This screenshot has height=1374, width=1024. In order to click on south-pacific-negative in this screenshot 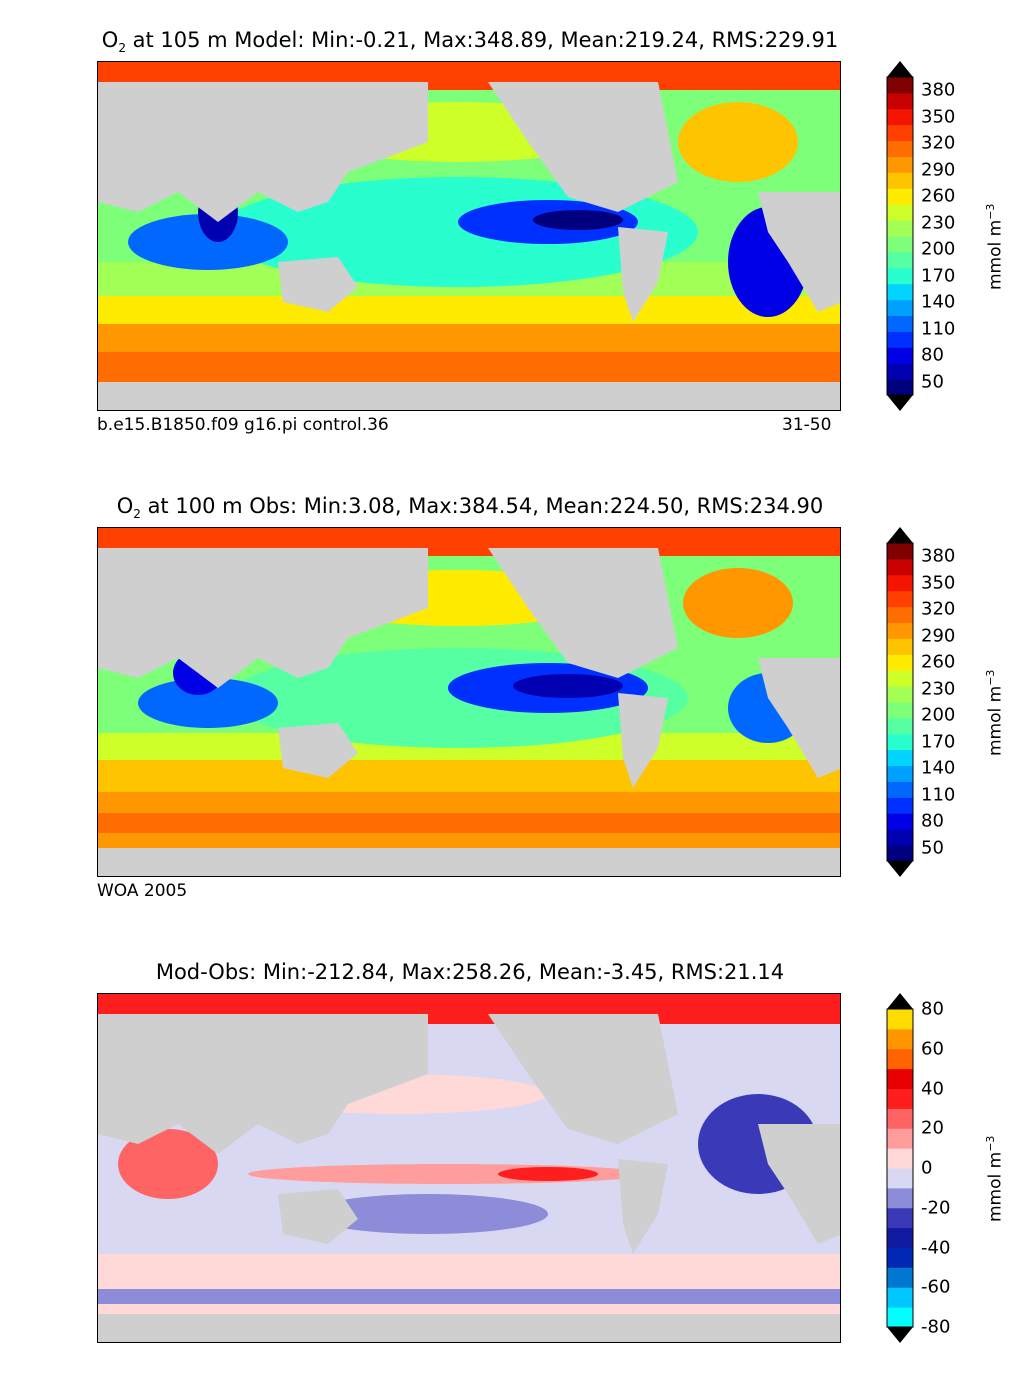, I will do `click(428, 1214)`.